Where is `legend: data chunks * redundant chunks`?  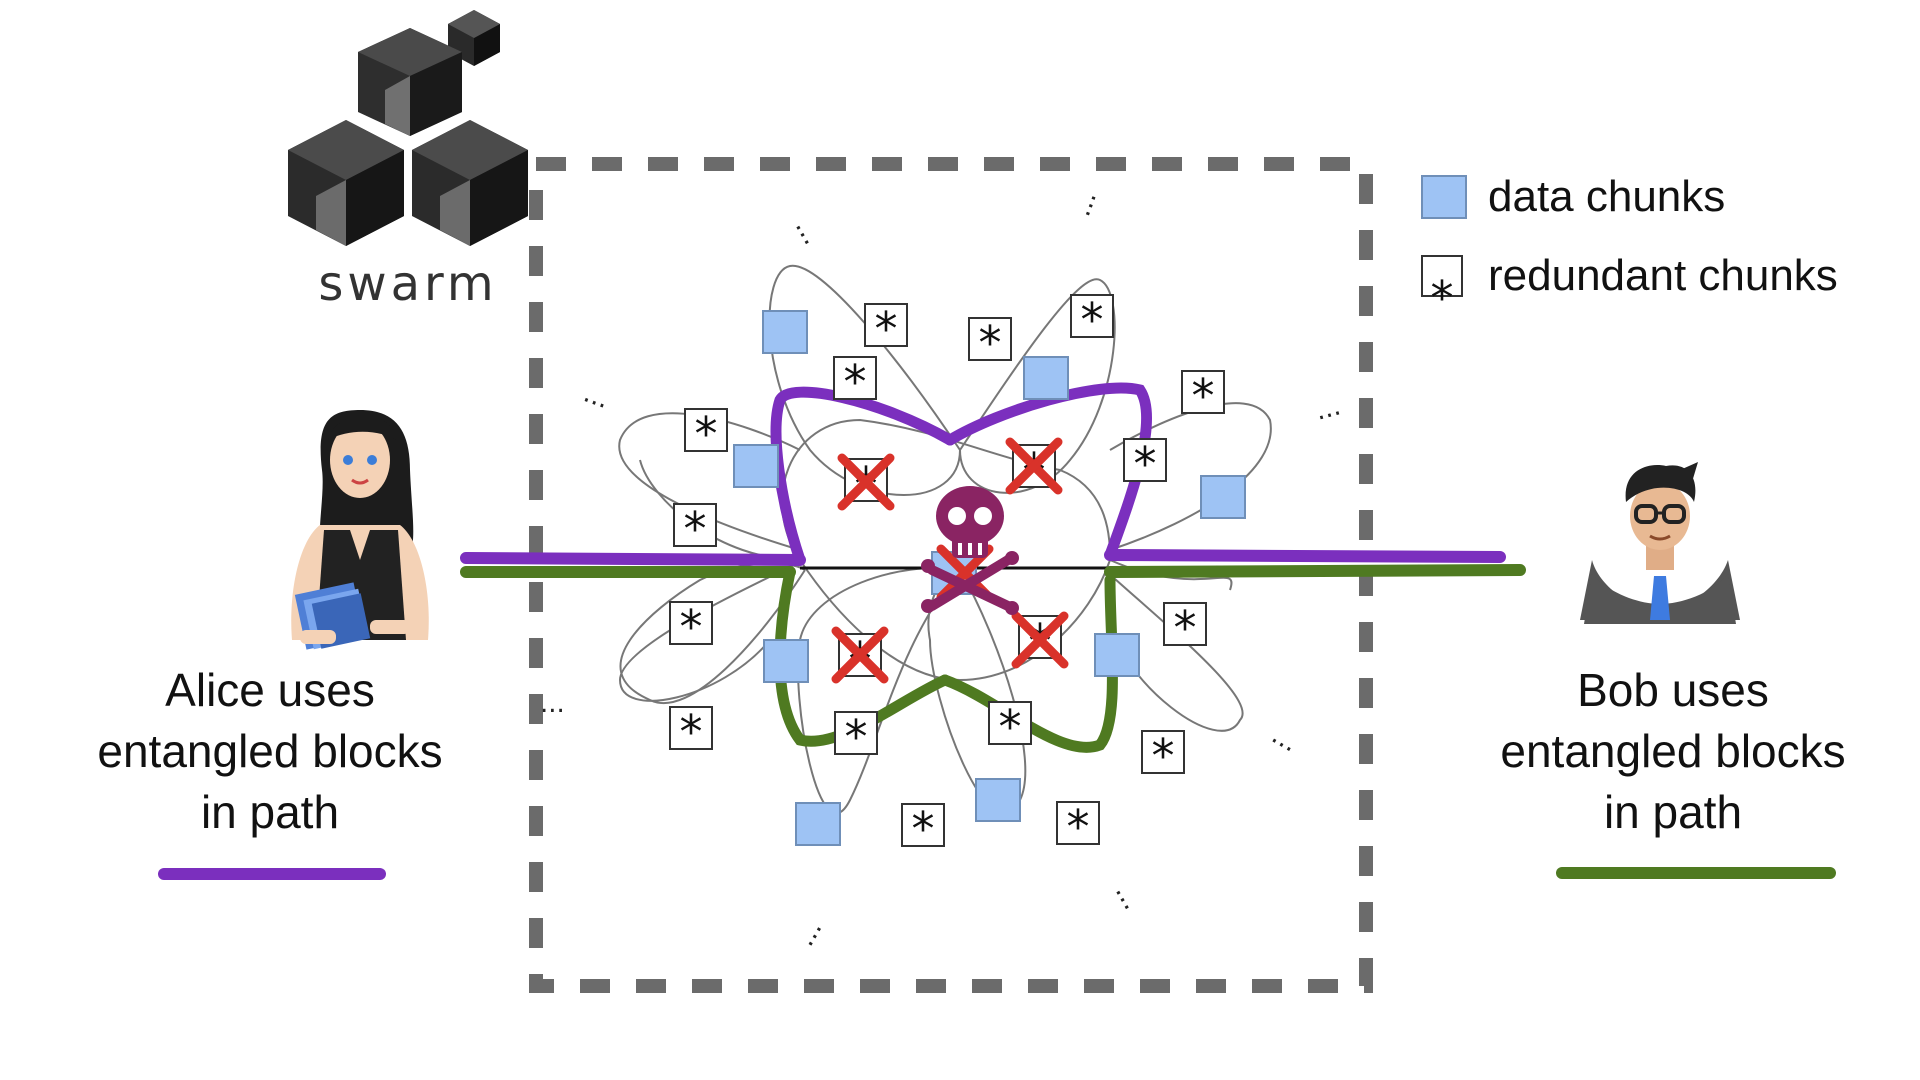 legend: data chunks * redundant chunks is located at coordinates (1629, 248).